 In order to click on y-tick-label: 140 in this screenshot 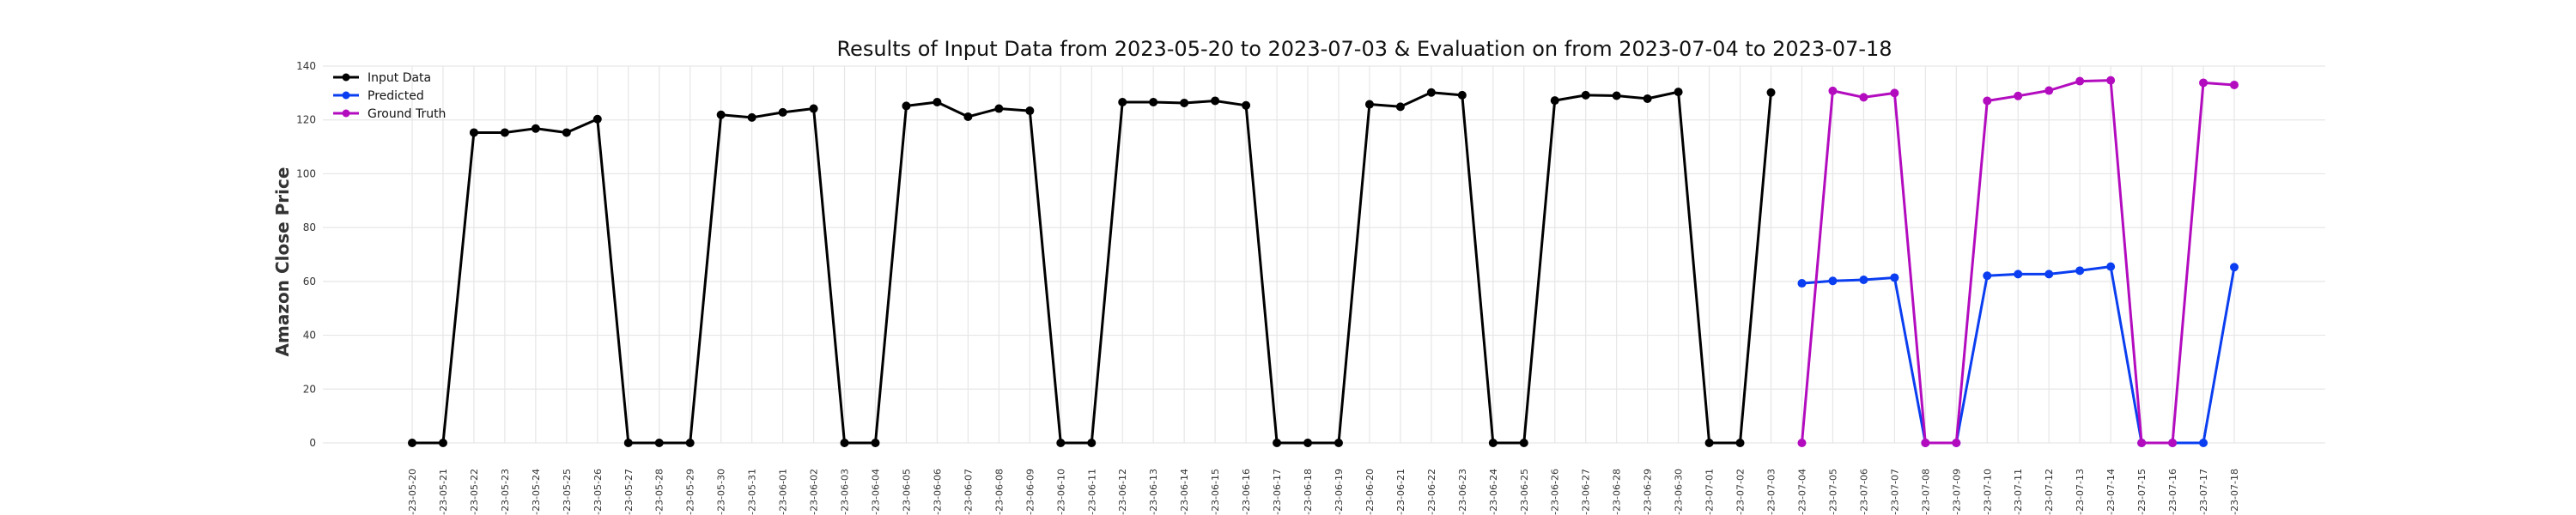, I will do `click(306, 66)`.